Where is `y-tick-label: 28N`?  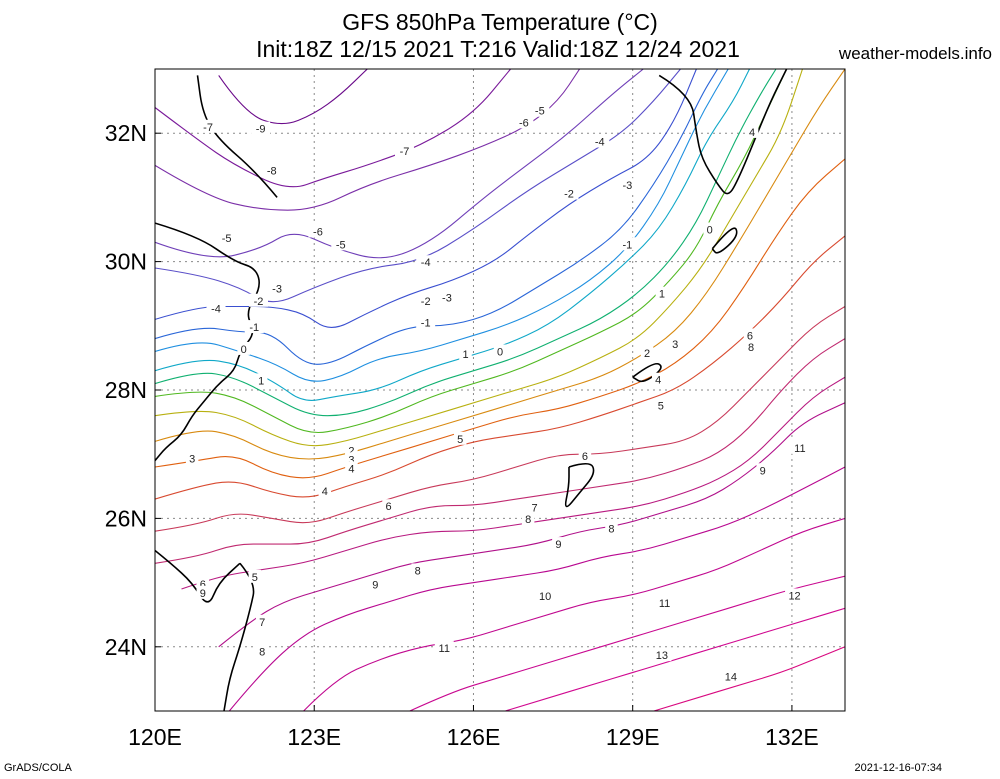
y-tick-label: 28N is located at coordinates (126, 390).